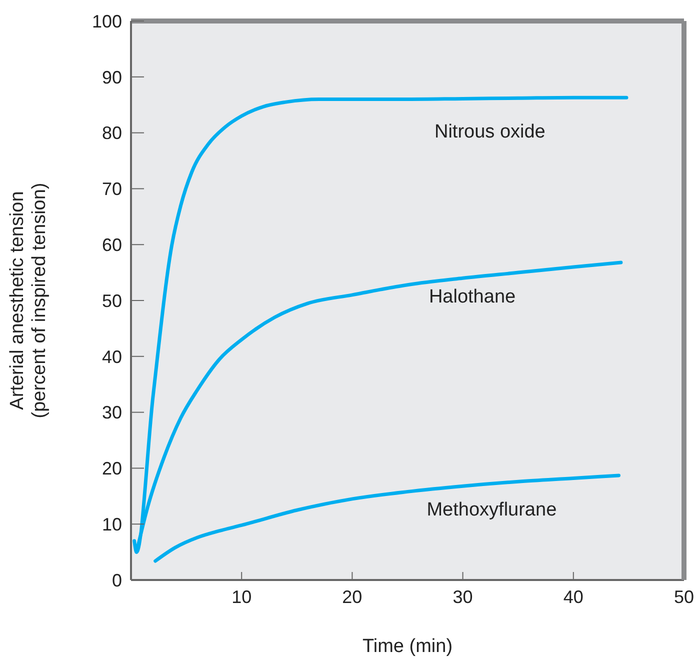  I want to click on x-tick-label: 40, so click(573, 596).